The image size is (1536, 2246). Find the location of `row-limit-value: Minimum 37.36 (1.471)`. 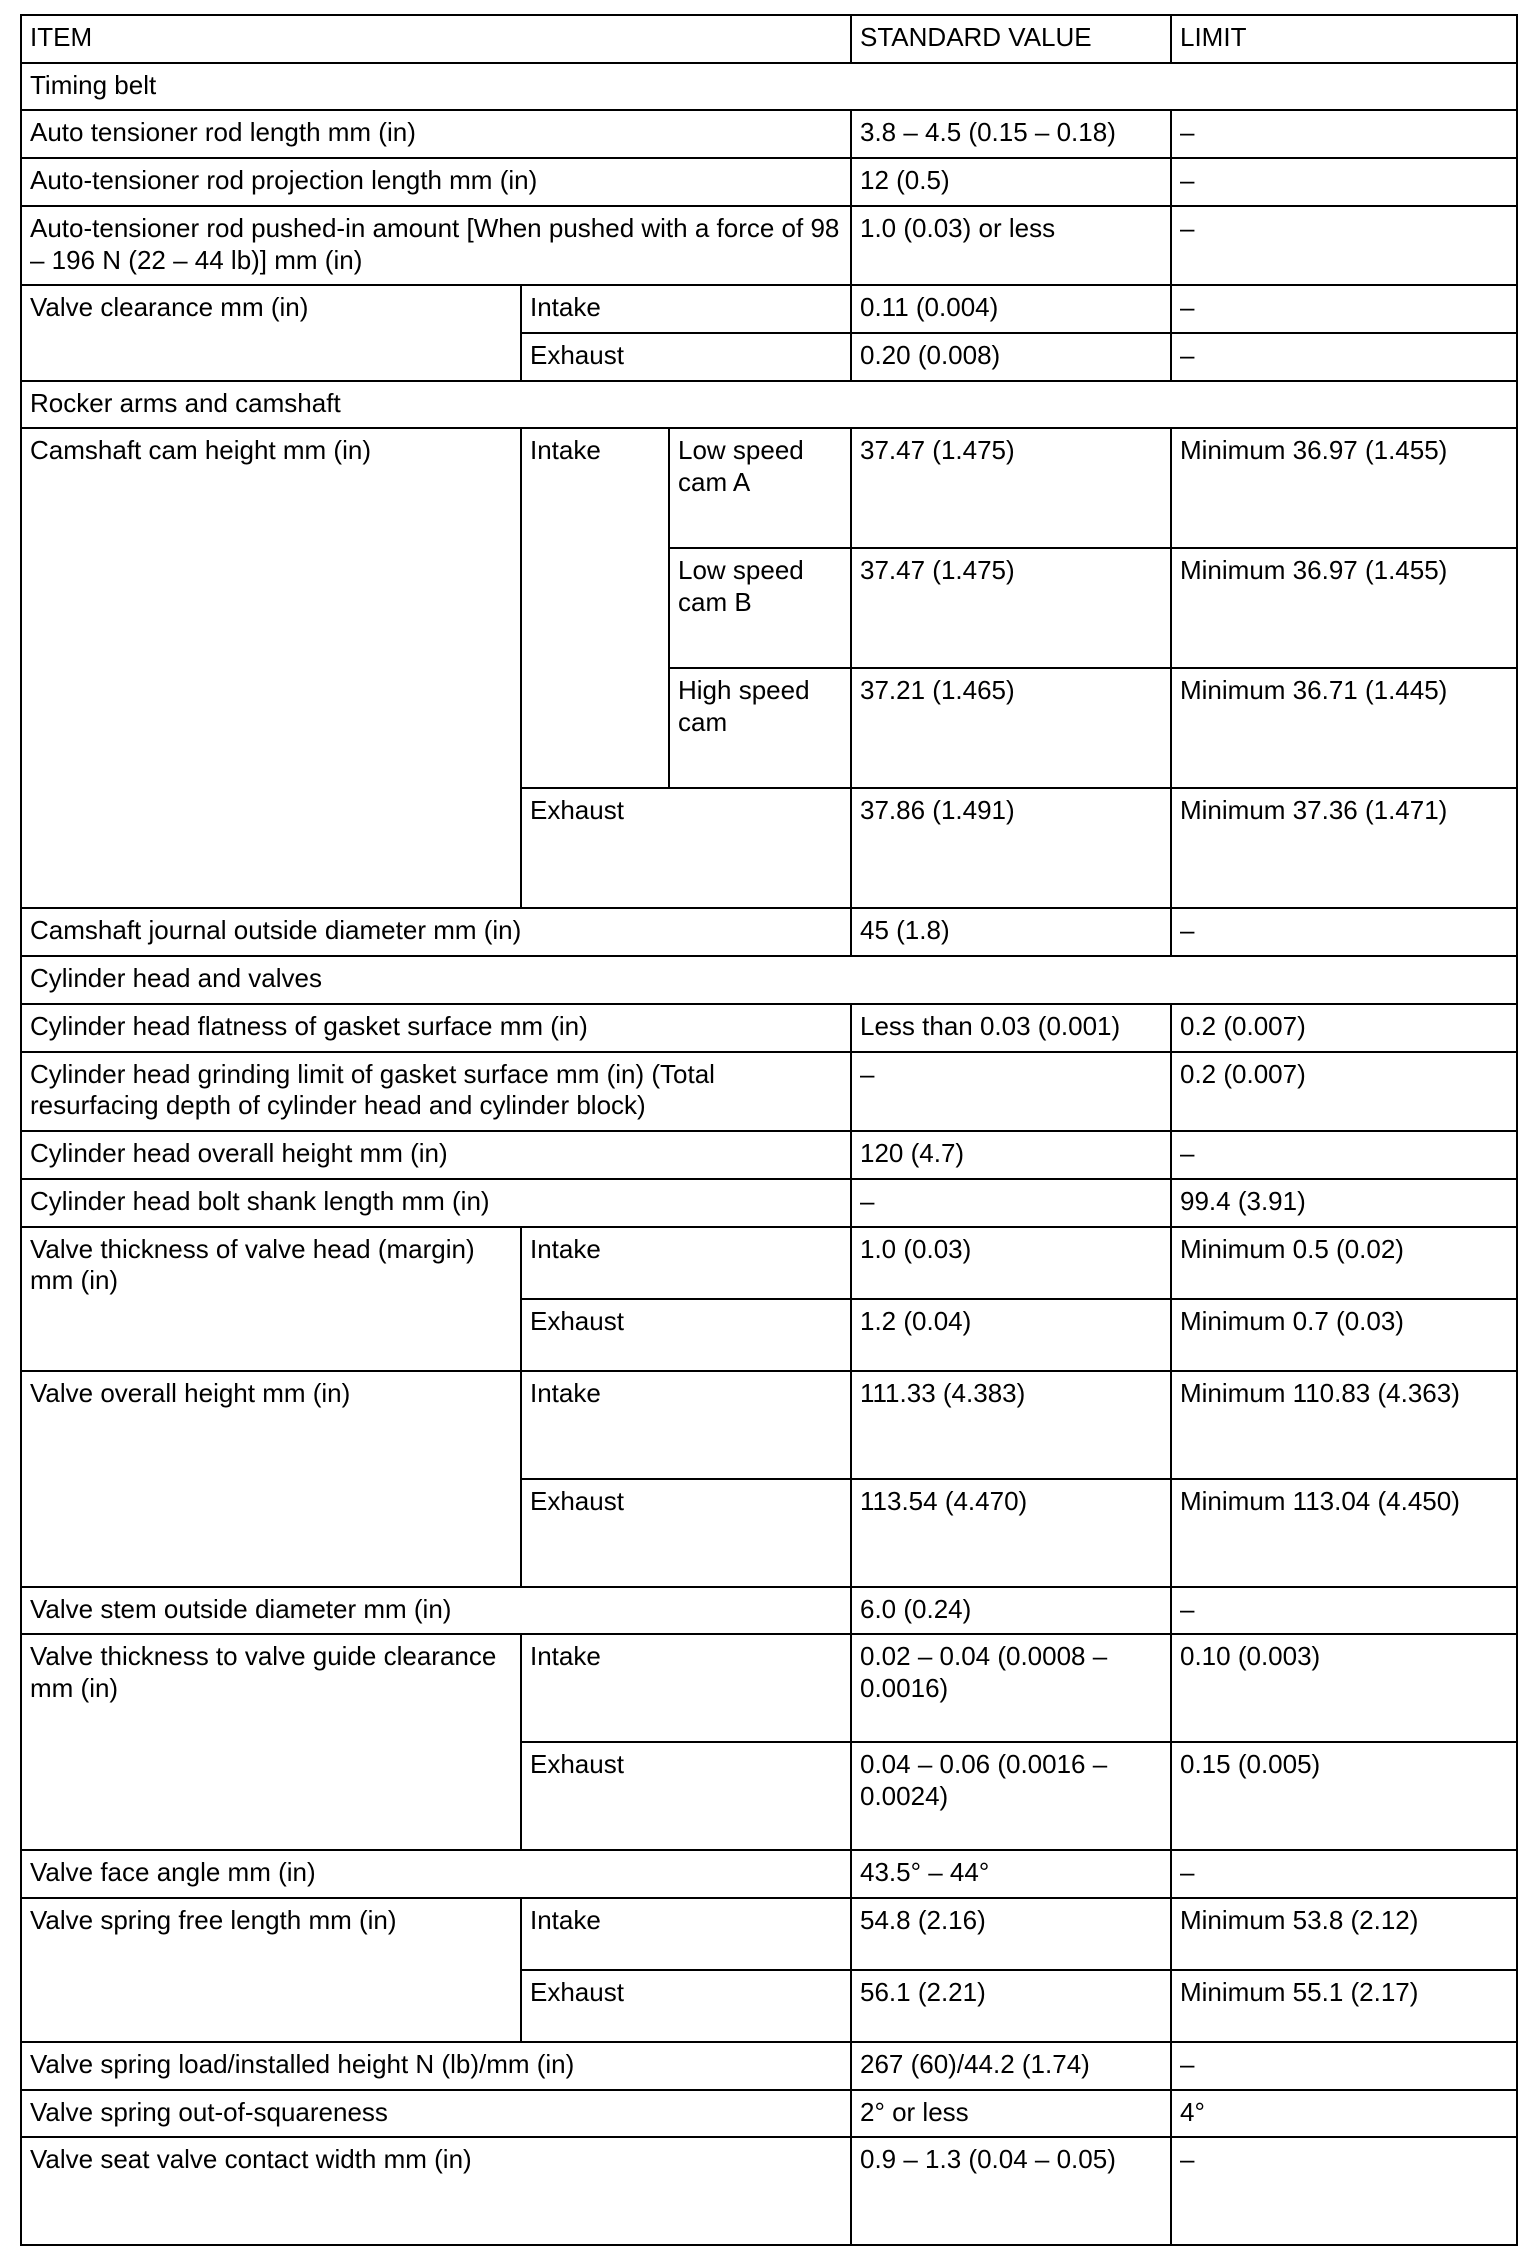

row-limit-value: Minimum 37.36 (1.471) is located at coordinates (1344, 848).